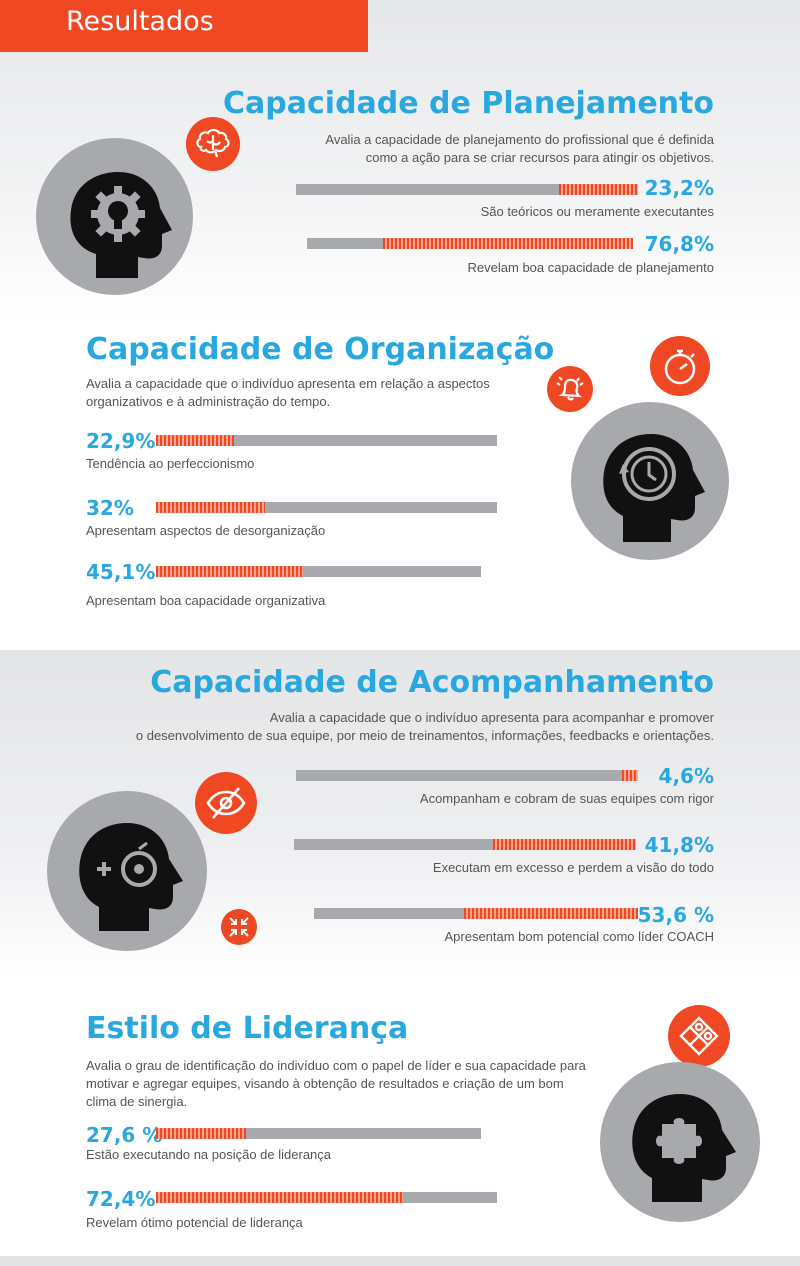 This screenshot has height=1266, width=800. Describe the element at coordinates (675, 915) in the screenshot. I see `stat-value: 53,6 %` at that location.